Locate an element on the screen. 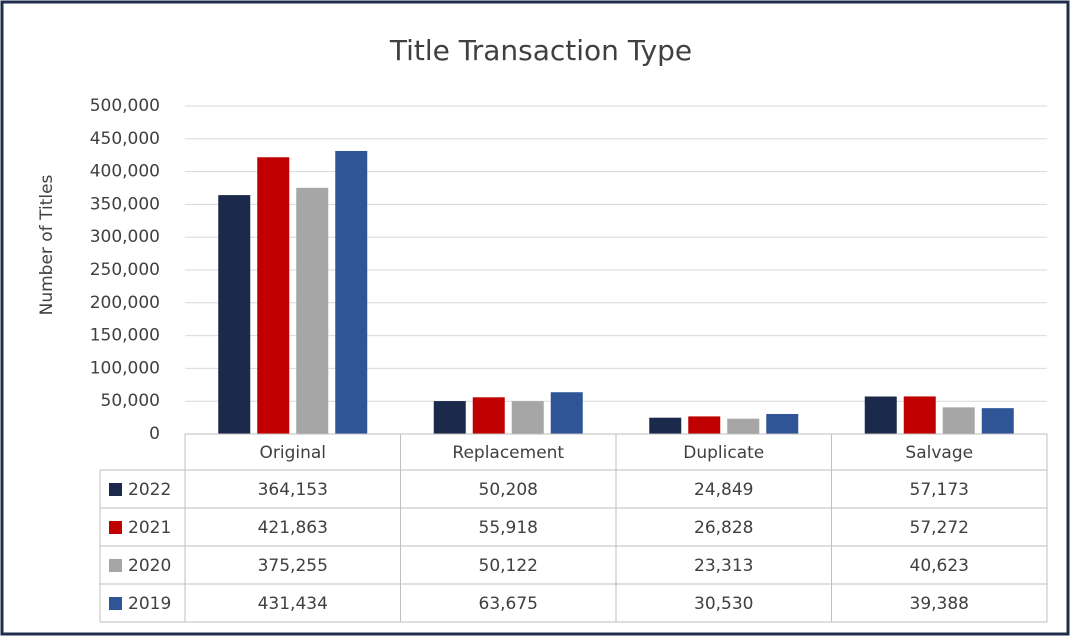  chart-title: Title Transaction Type is located at coordinates (540, 50).